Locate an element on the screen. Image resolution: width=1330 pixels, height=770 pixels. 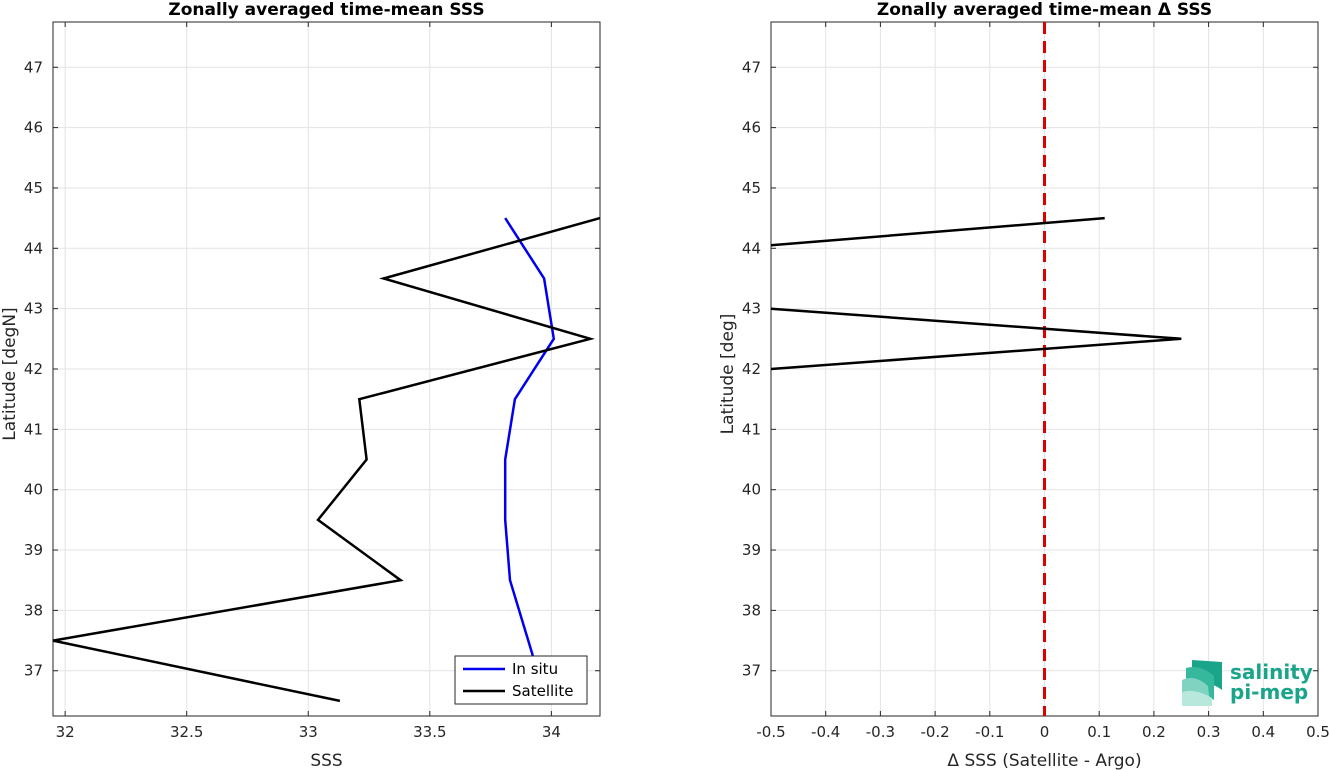
logo-line2: pi-mep is located at coordinates (1269, 692).